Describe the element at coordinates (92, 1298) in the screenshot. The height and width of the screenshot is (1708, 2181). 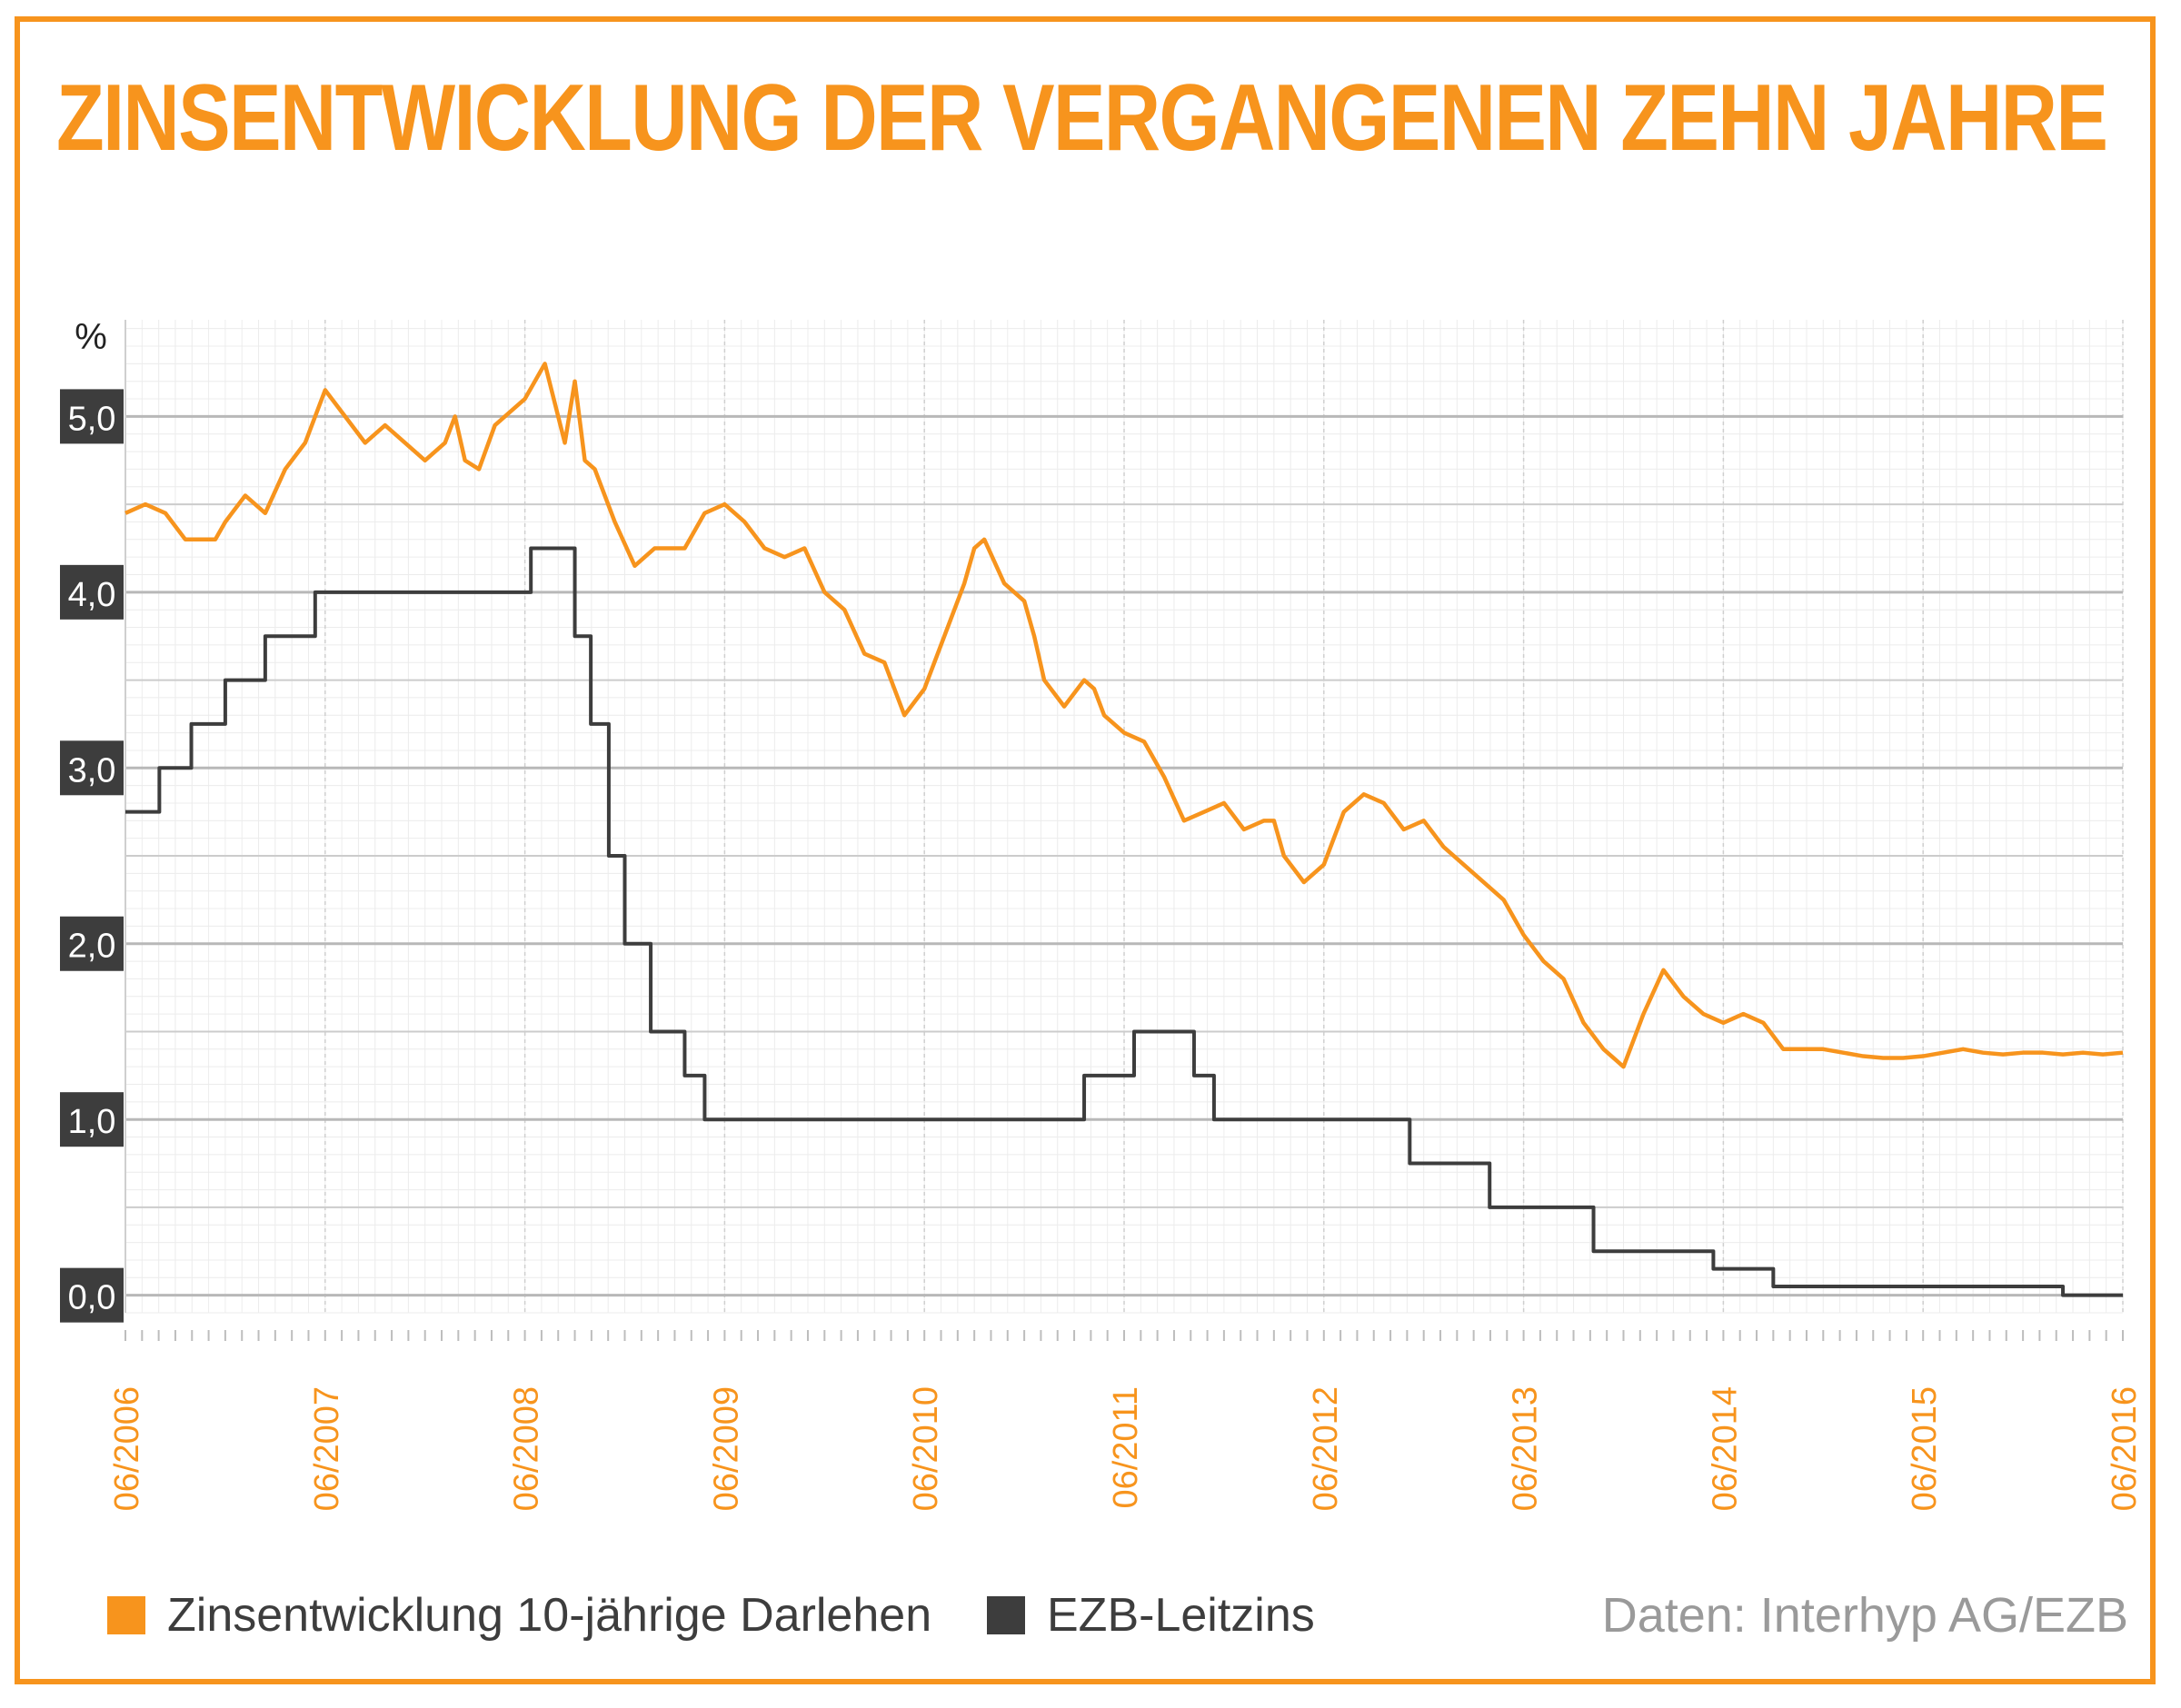
I see `y-tick-label: 0,0` at that location.